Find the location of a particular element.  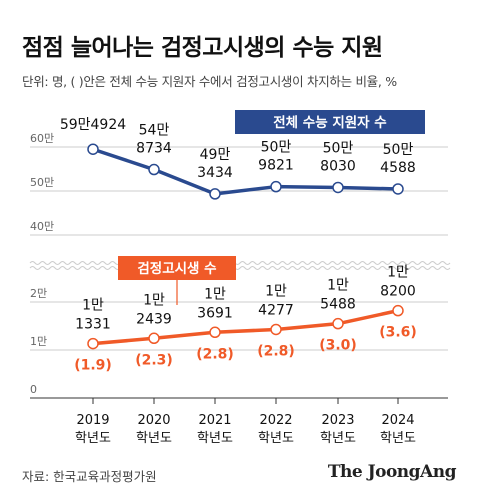

series-line-total is located at coordinates (245, 171).